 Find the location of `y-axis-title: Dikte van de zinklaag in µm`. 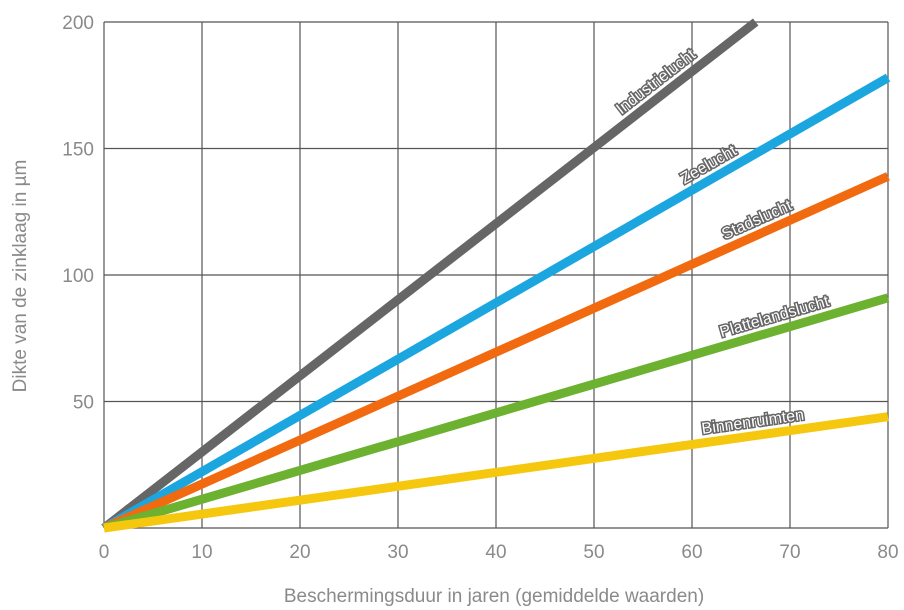

y-axis-title: Dikte van de zinklaag in µm is located at coordinates (20, 276).